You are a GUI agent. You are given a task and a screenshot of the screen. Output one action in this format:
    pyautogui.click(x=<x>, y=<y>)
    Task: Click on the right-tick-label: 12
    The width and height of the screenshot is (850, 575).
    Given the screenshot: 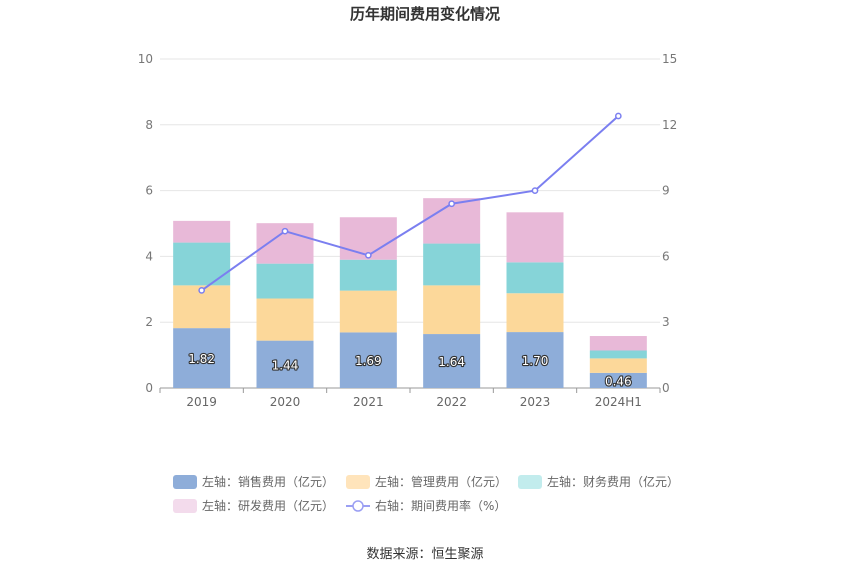 What is the action you would take?
    pyautogui.click(x=669, y=125)
    